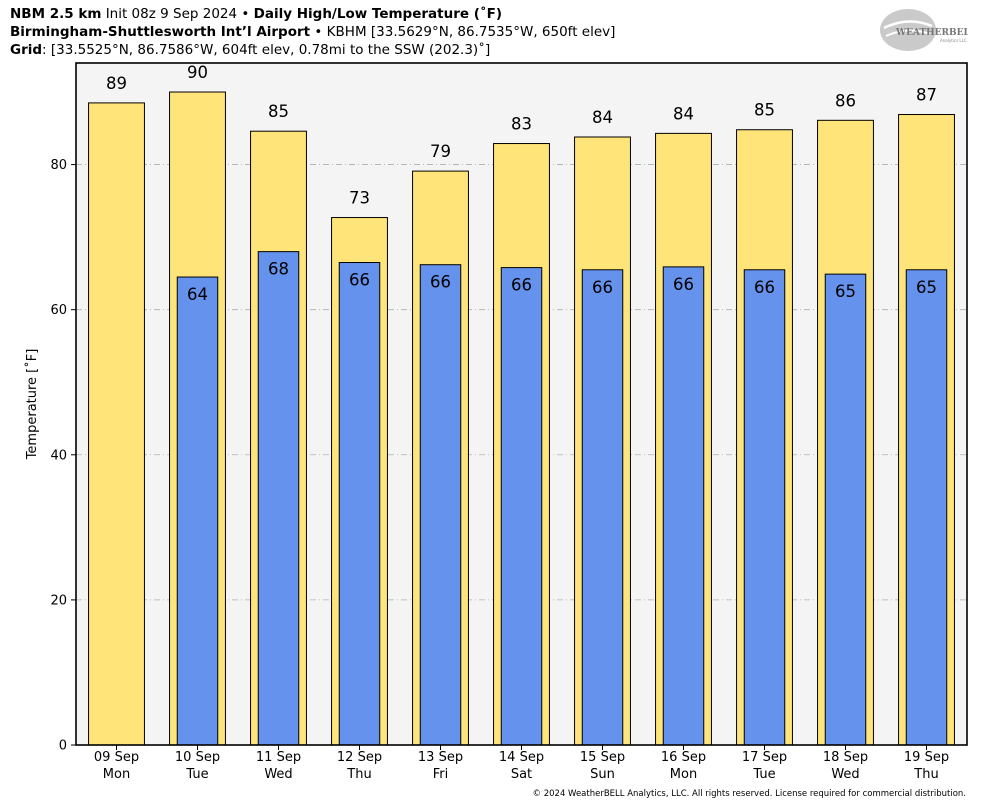 Image resolution: width=984 pixels, height=808 pixels. What do you see at coordinates (56, 14) in the screenshot?
I see `model-name: NBM 2.5 km` at bounding box center [56, 14].